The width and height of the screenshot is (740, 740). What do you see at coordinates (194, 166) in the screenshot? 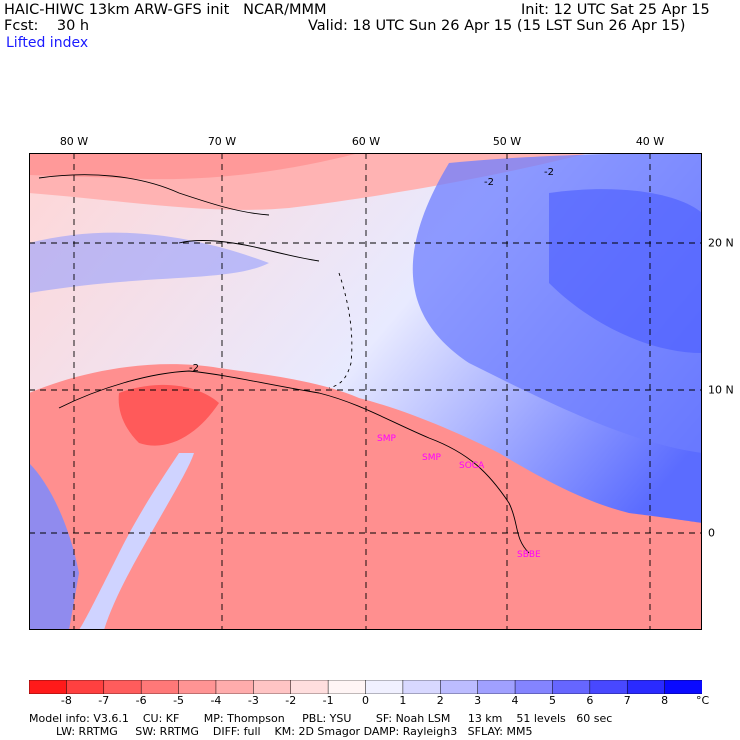
I see `northern-core-band` at bounding box center [194, 166].